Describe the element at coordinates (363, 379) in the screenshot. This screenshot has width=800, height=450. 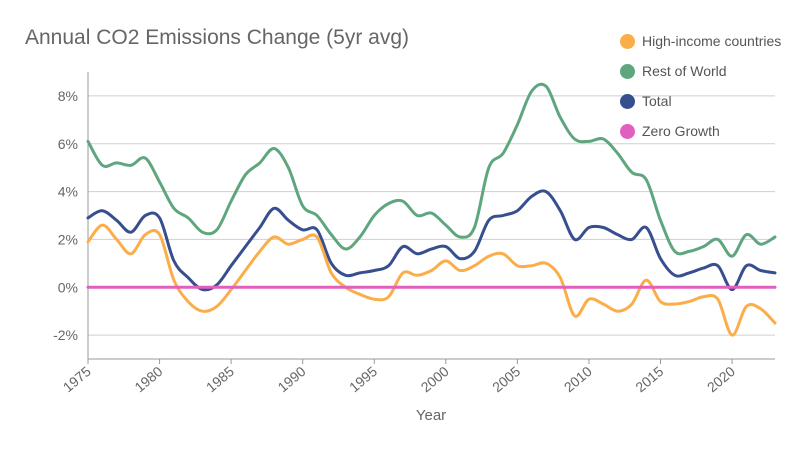
I see `x-tick-label: 1995` at that location.